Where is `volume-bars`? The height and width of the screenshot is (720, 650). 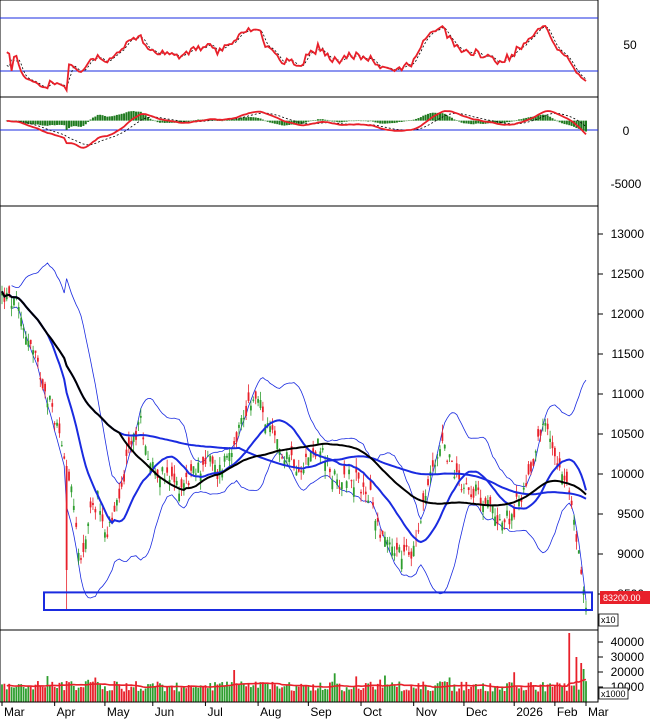
volume-bars is located at coordinates (294, 667).